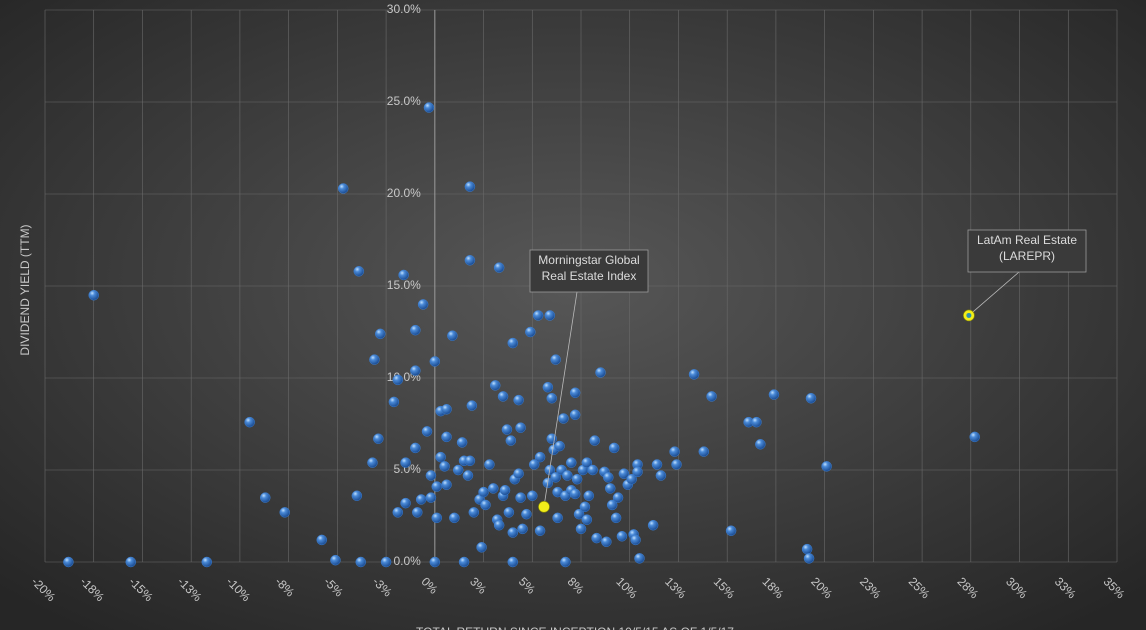 The height and width of the screenshot is (630, 1146). I want to click on annotation-text: Real Estate Index, so click(589, 276).